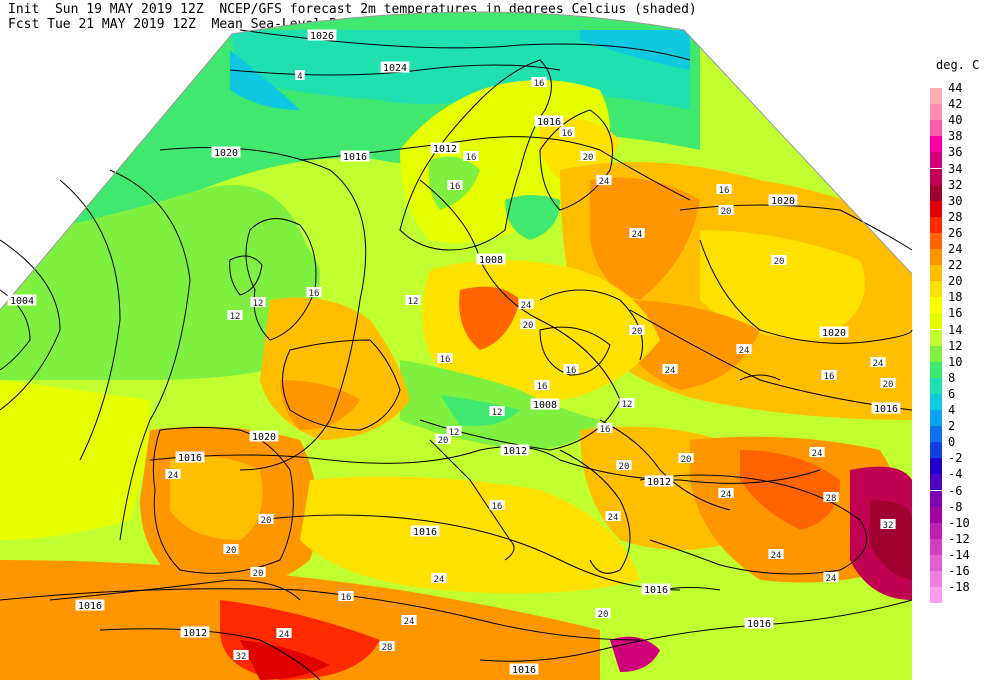 This screenshot has height=680, width=1000. What do you see at coordinates (955, 168) in the screenshot?
I see `legend-label: 34` at bounding box center [955, 168].